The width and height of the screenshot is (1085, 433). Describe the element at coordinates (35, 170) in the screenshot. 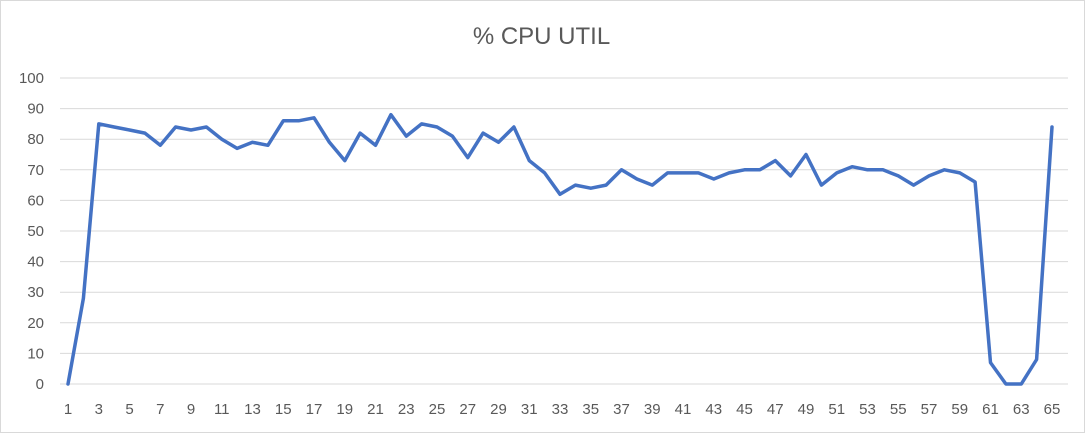

I see `y-tick-label-70: 70` at that location.